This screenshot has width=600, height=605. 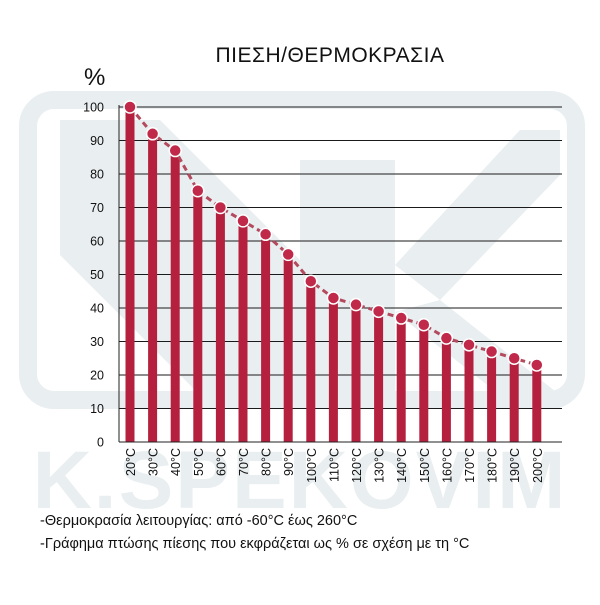 I want to click on y-axis-label: %, so click(x=95, y=77).